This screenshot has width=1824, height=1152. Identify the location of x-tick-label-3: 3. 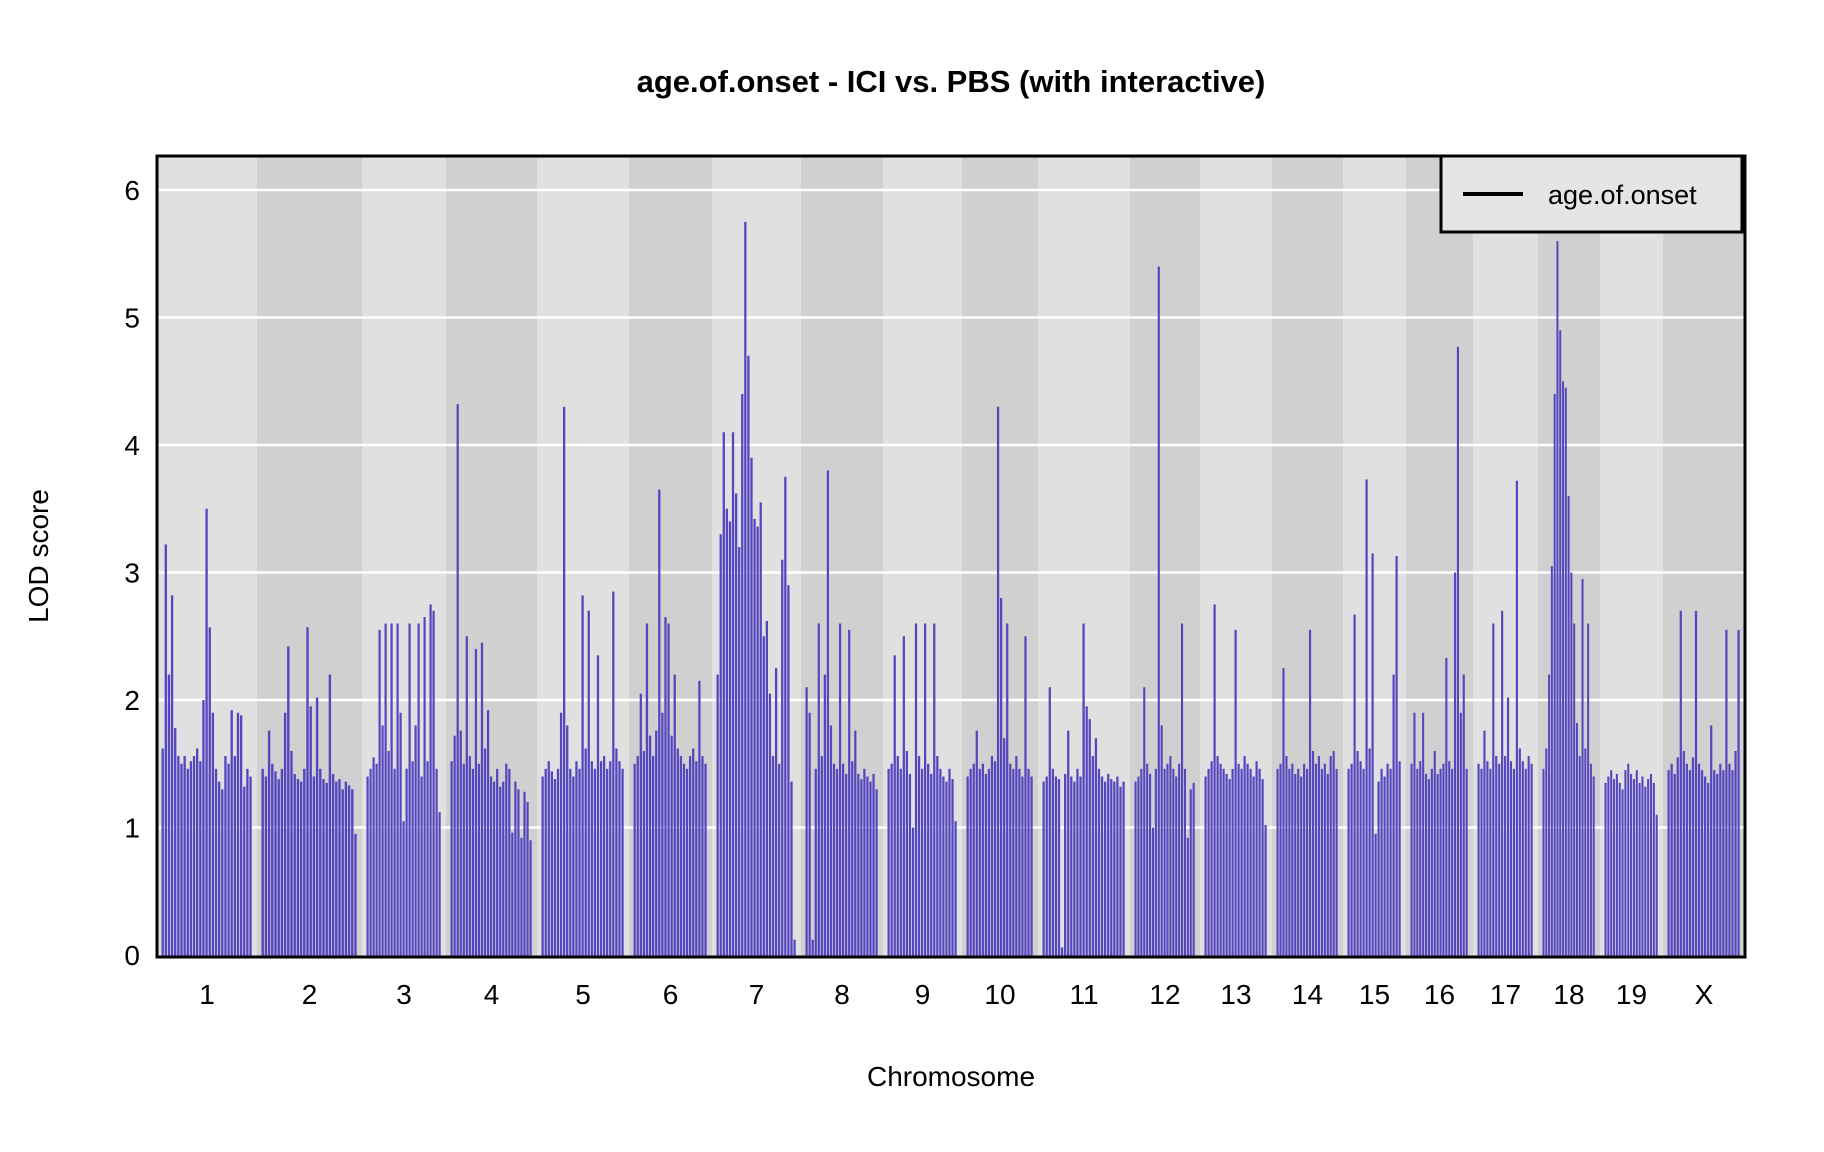
(404, 994).